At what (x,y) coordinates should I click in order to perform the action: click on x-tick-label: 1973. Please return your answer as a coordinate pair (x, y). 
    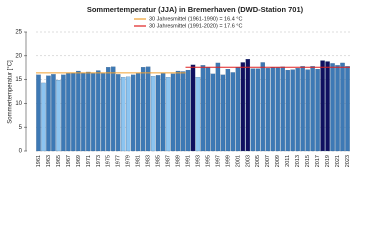
    Looking at the image, I should click on (99, 161).